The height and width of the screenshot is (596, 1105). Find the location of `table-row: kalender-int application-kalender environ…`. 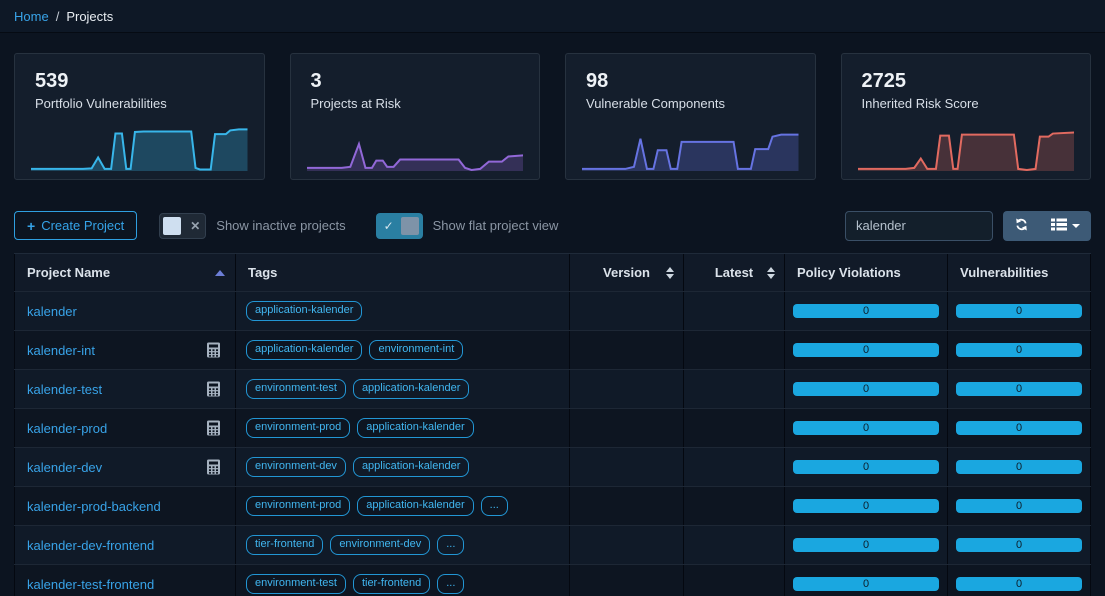

table-row: kalender-int application-kalender environ… is located at coordinates (552, 349).